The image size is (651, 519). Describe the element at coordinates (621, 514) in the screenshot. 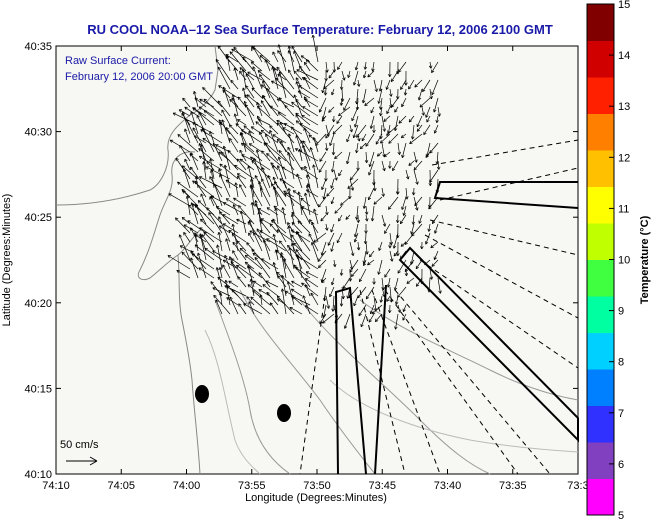

I see `colorbar-tick-label: 5` at that location.